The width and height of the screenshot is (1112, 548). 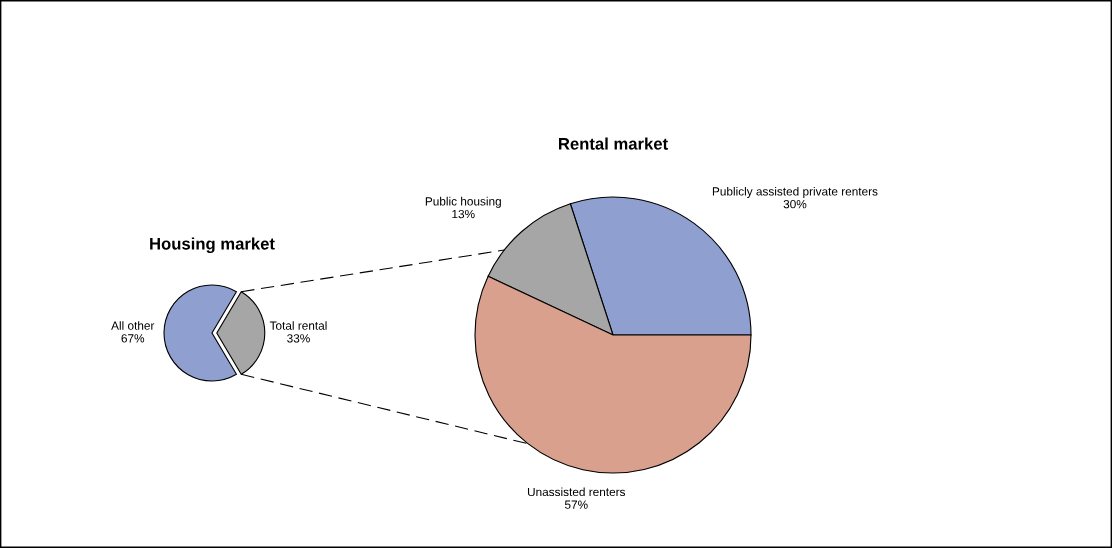 I want to click on data-label: 33%, so click(x=298, y=338).